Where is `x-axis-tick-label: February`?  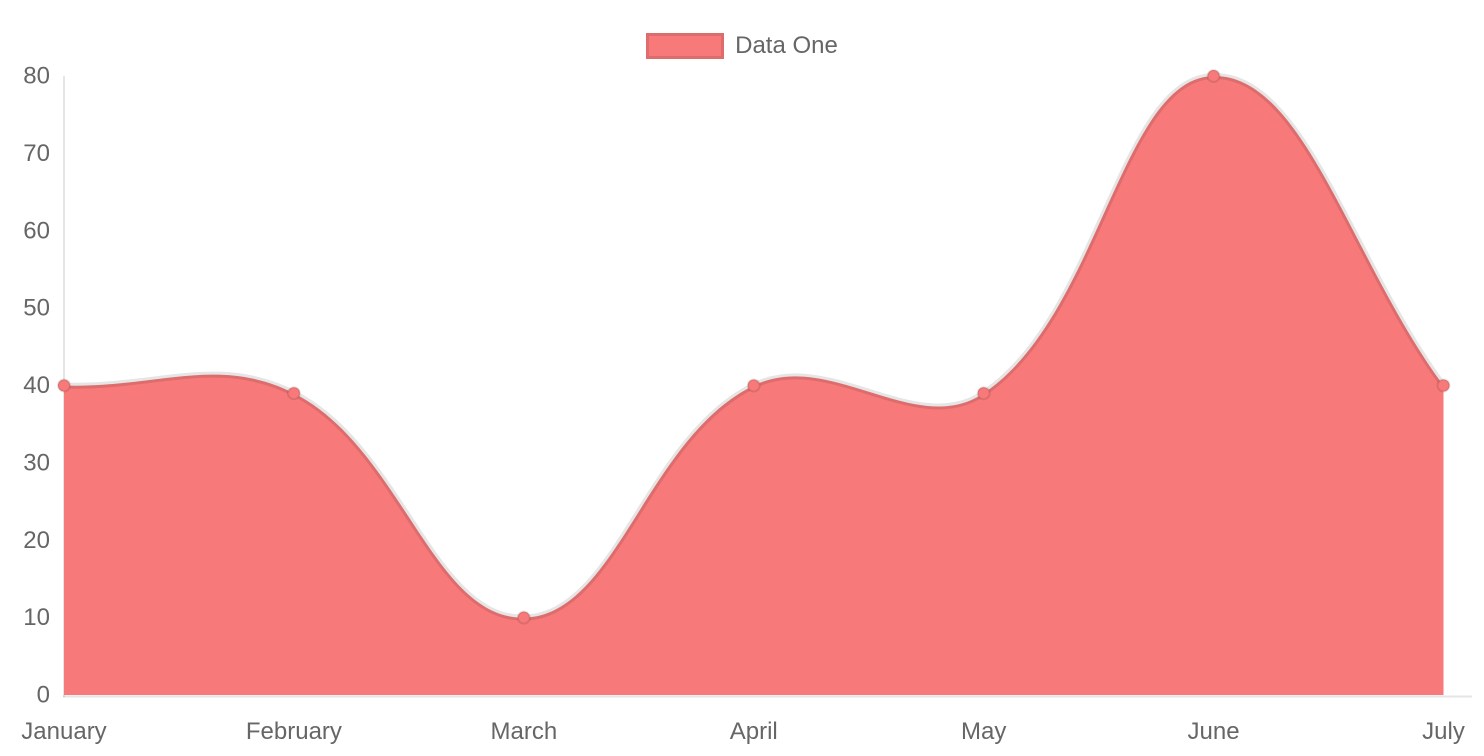 x-axis-tick-label: February is located at coordinates (294, 731).